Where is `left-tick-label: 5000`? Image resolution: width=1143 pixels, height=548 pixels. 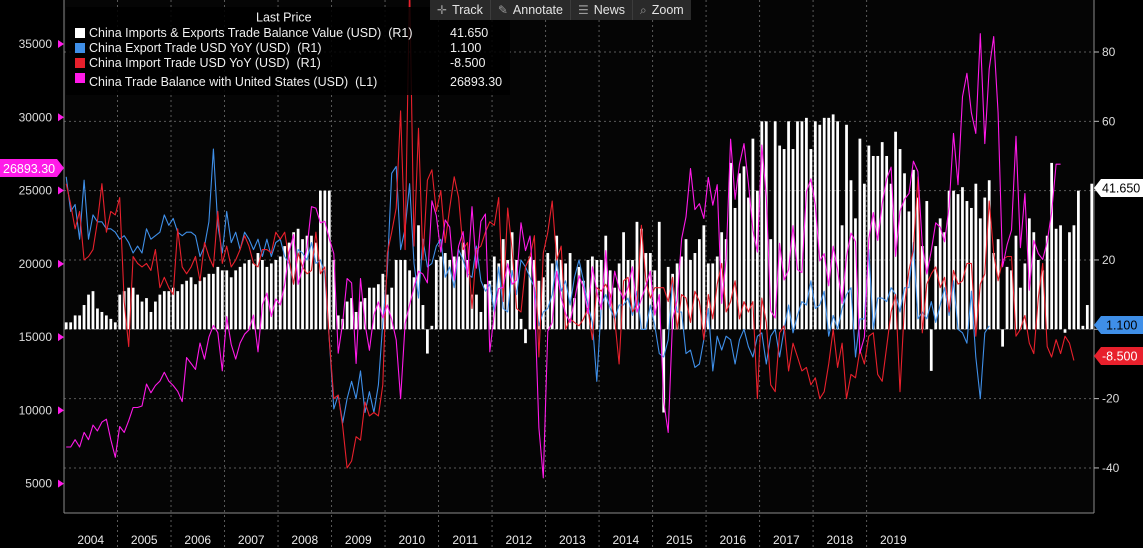
left-tick-label: 5000 is located at coordinates (38, 484).